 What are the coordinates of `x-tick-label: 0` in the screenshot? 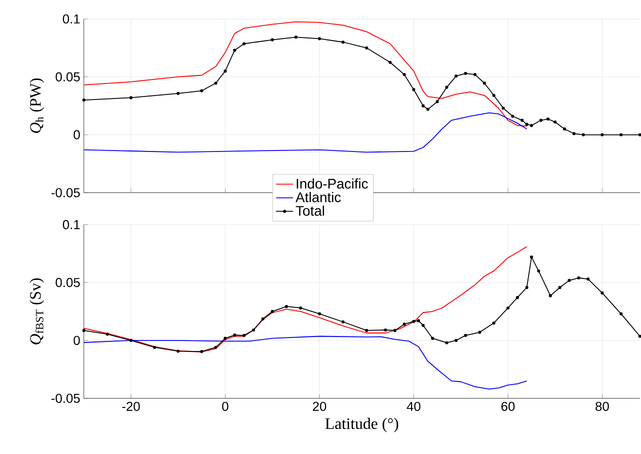 It's located at (225, 406).